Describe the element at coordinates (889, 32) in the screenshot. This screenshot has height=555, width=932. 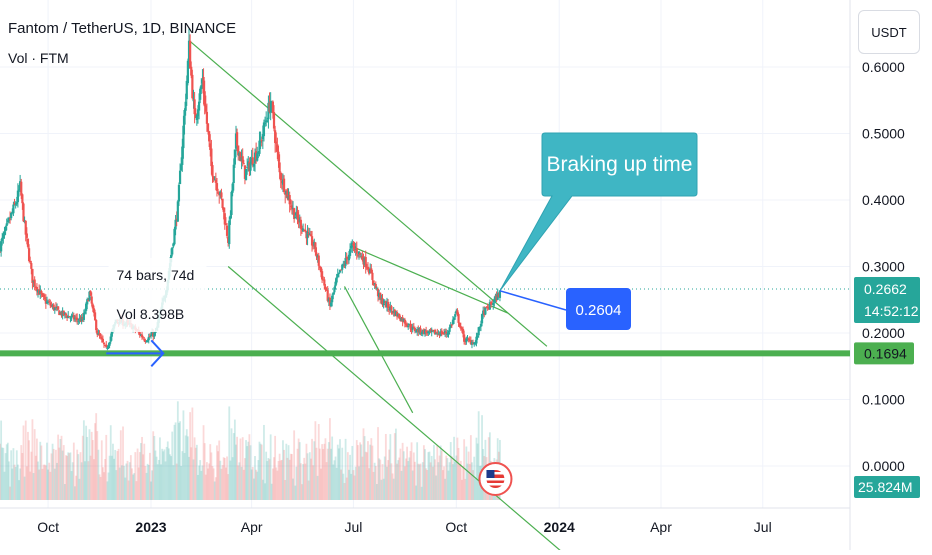
I see `currency-button: USDT` at that location.